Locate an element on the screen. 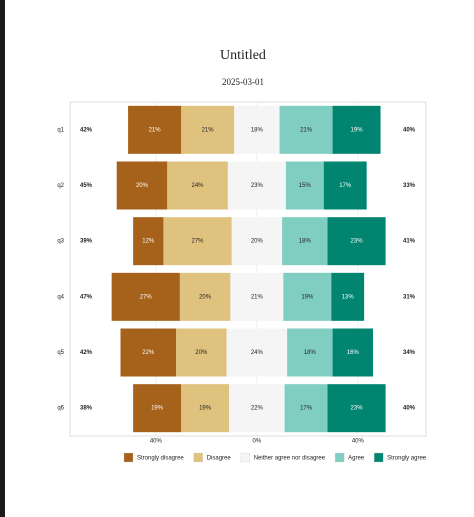  chart-title: Untitled is located at coordinates (243, 55).